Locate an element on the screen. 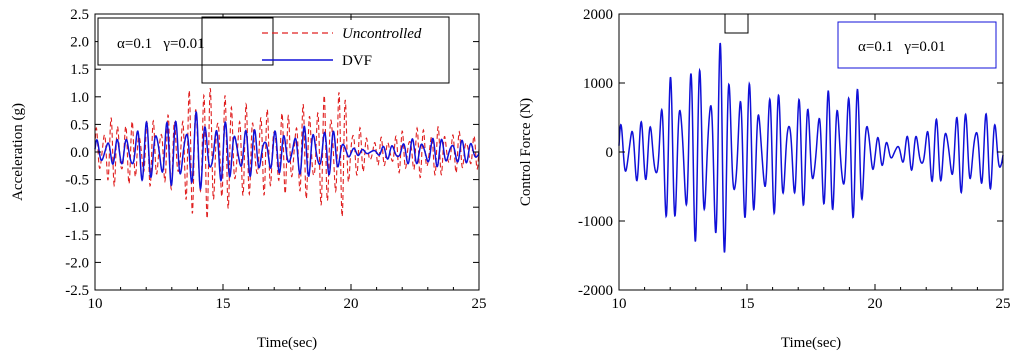 This screenshot has width=1015, height=356. control-force-y-tick-label: -2000 is located at coordinates (595, 291).